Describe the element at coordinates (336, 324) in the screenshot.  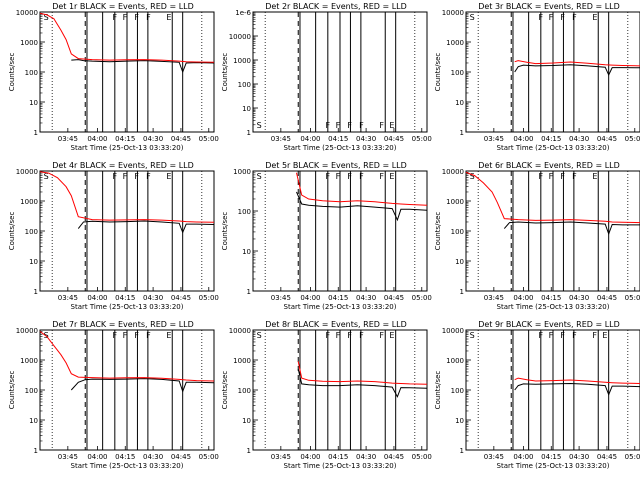
I see `panel-title: Det 8r BLACK = Events, RED = LLD` at that location.